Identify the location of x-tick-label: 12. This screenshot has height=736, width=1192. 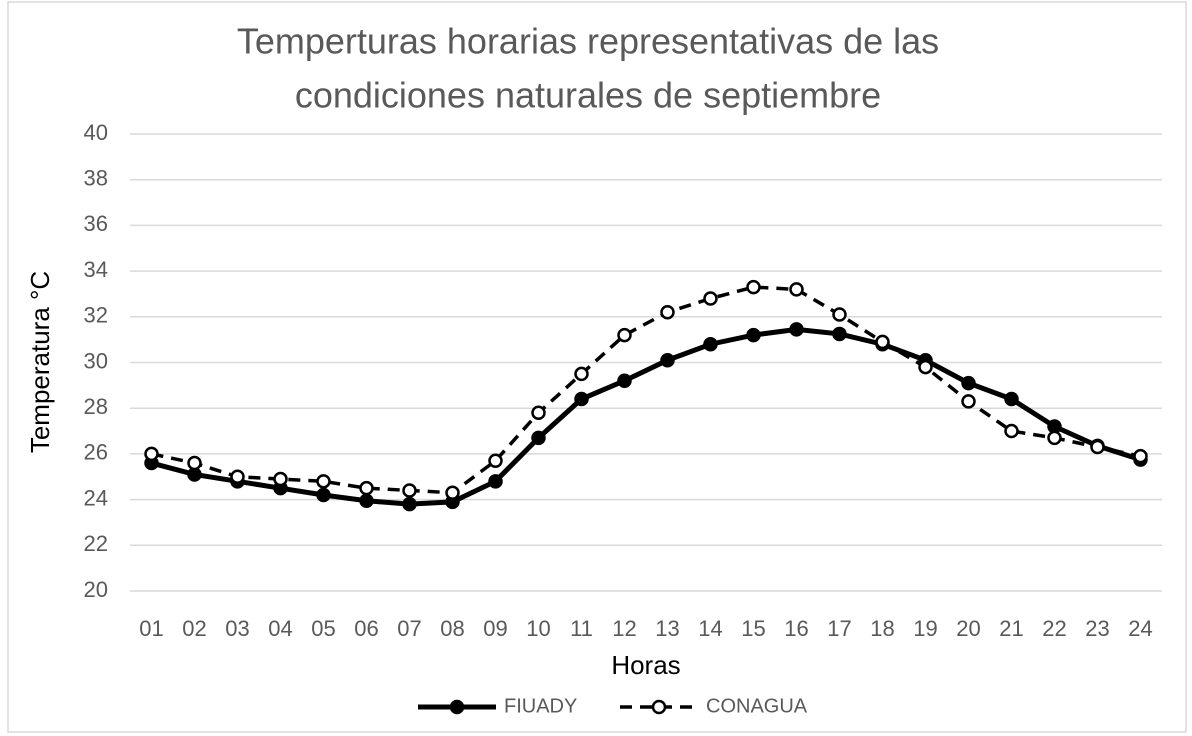
(624, 628).